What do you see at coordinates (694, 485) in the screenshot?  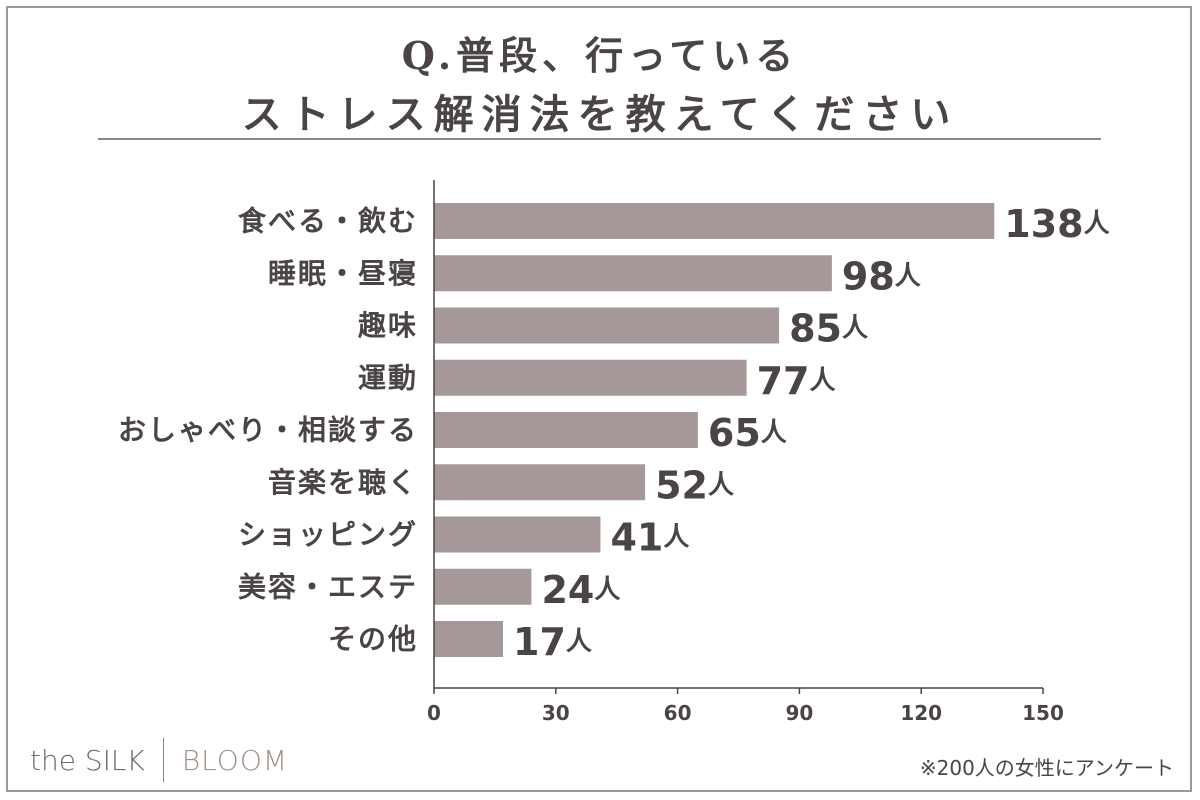 I see `value-label-5: 52人` at bounding box center [694, 485].